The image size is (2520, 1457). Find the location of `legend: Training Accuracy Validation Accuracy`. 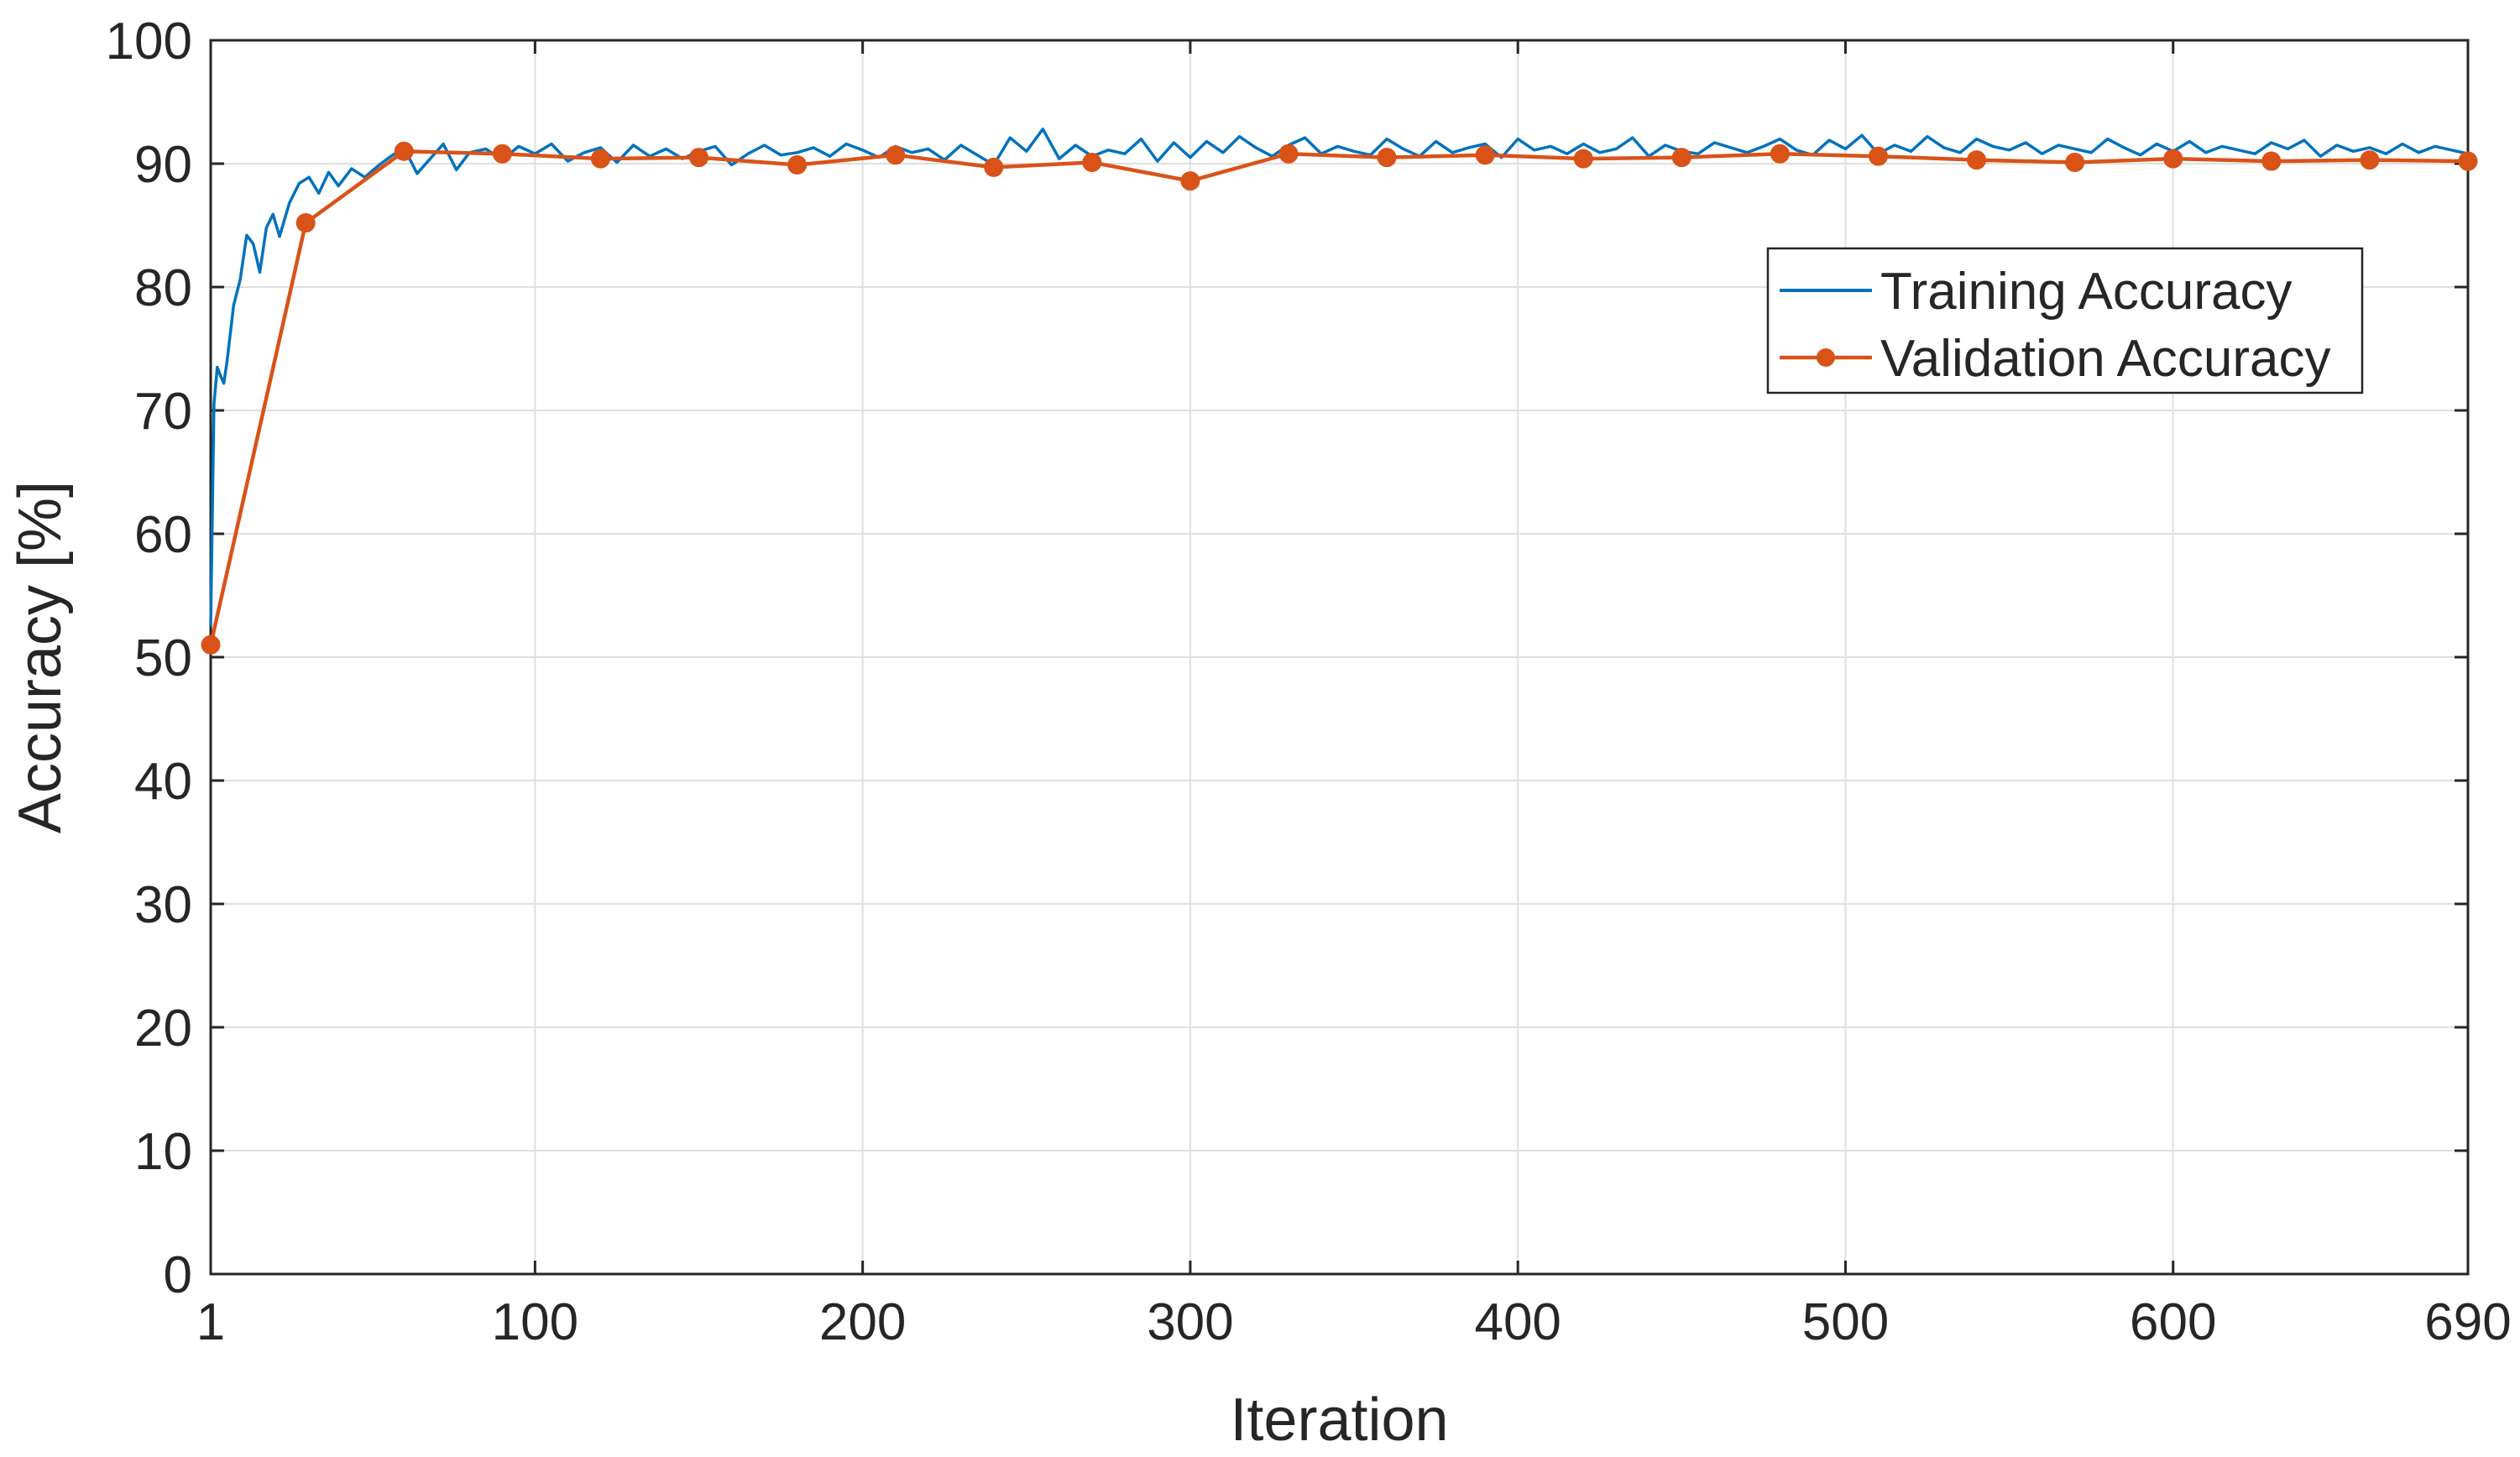

legend: Training Accuracy Validation Accuracy is located at coordinates (2065, 320).